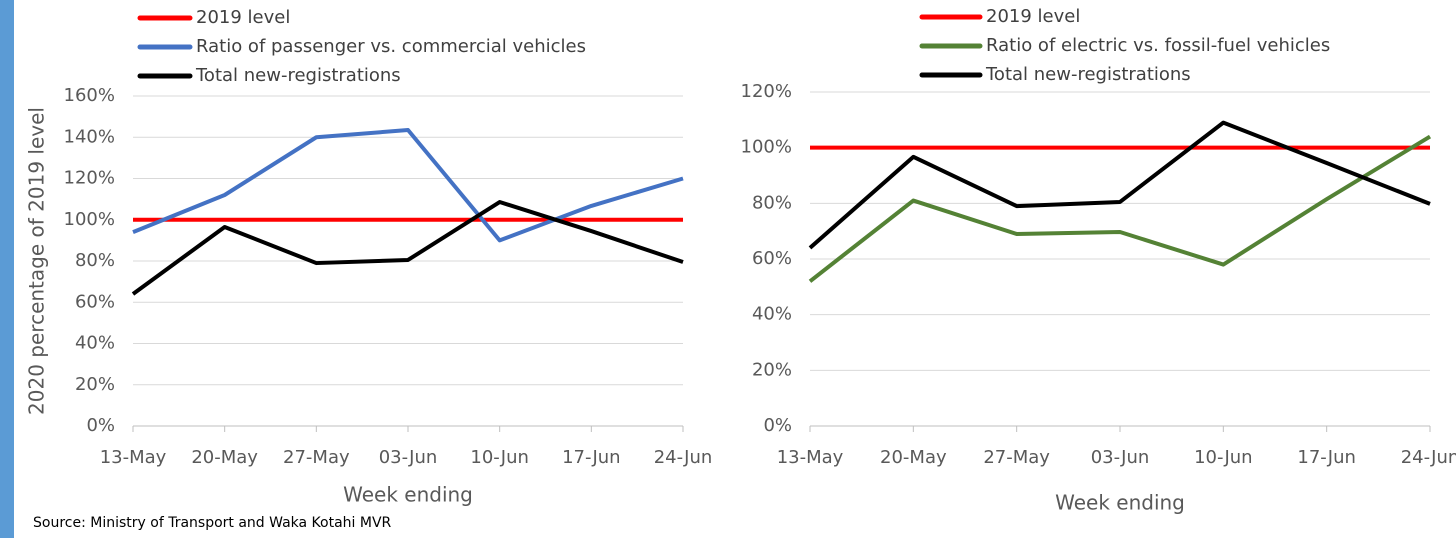 The image size is (1456, 538). What do you see at coordinates (89, 136) in the screenshot?
I see `y-tick-label: 140%` at bounding box center [89, 136].